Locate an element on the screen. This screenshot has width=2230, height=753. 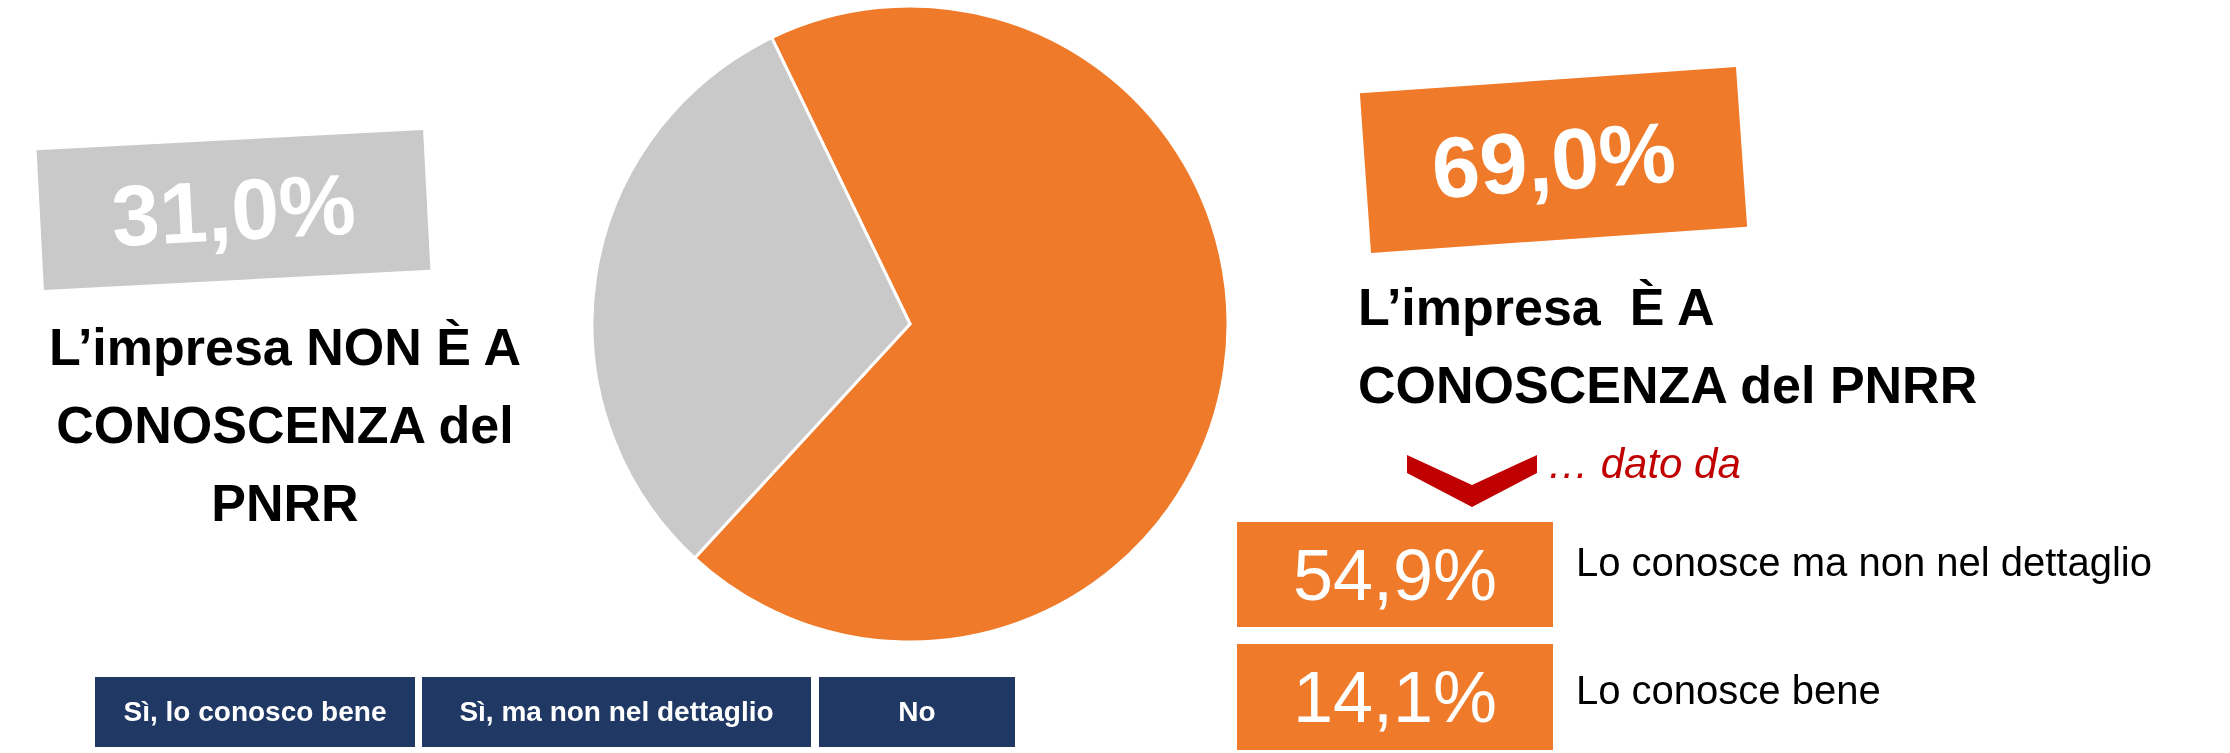
slice-label: L’impresa NON È A CONOSCENZA del PNRR is located at coordinates (285, 425).